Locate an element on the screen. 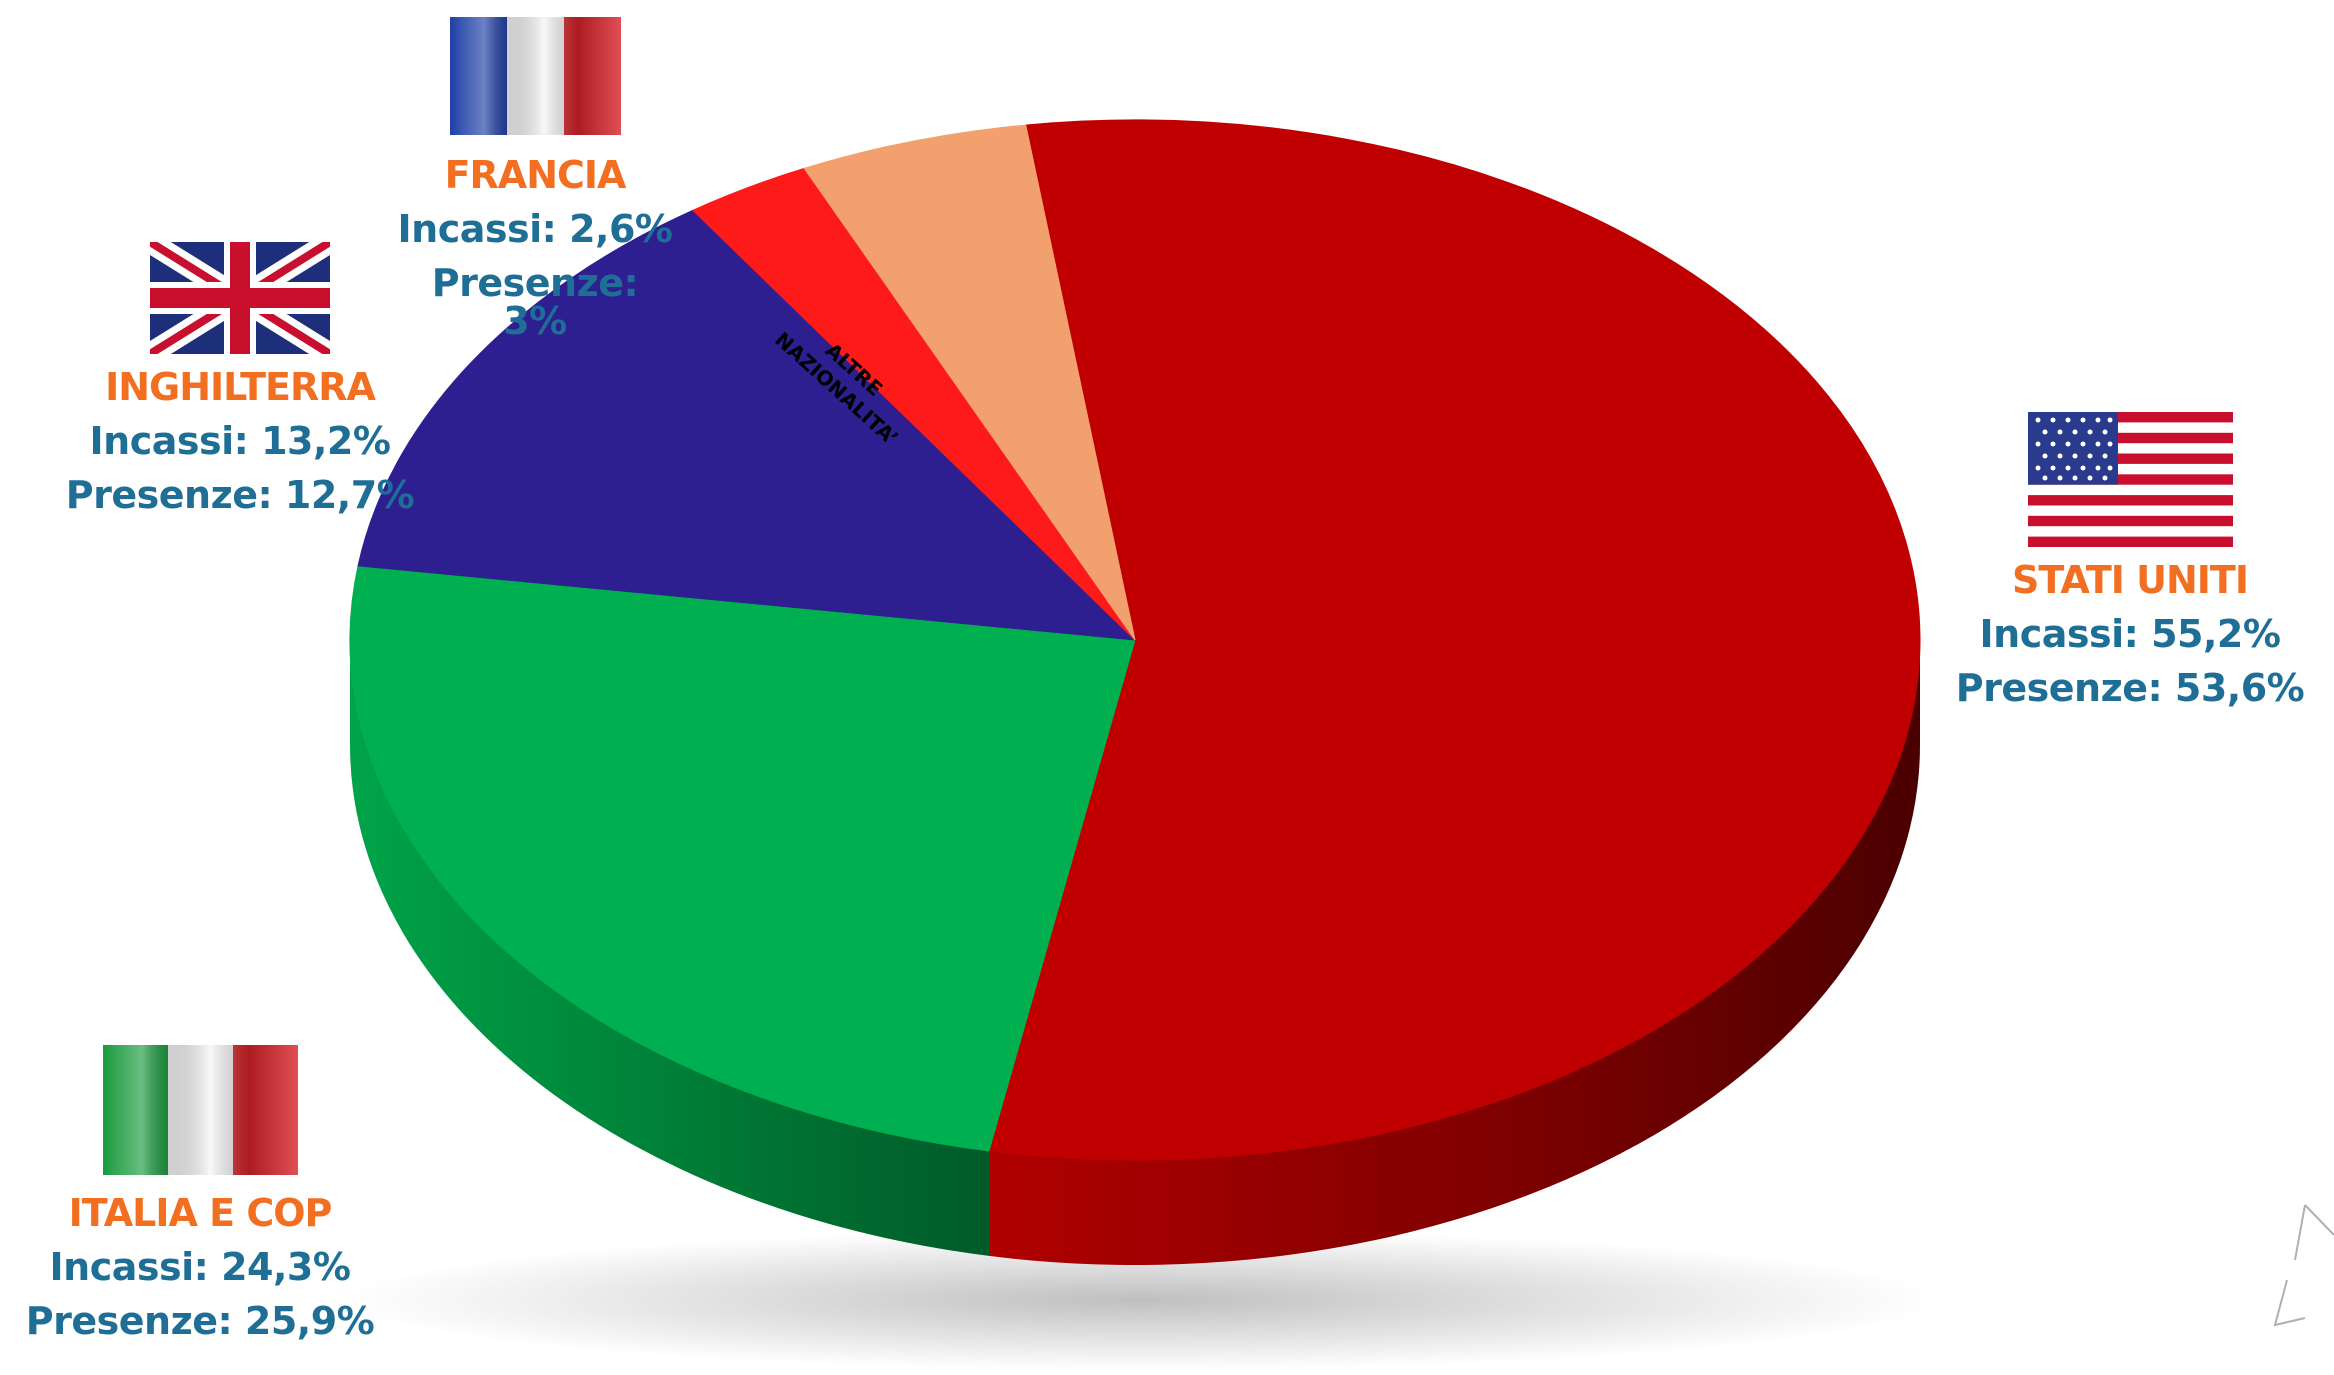 This screenshot has height=1375, width=2334. label-inghilterra-incassi: Incassi: 13,2% is located at coordinates (240, 441).